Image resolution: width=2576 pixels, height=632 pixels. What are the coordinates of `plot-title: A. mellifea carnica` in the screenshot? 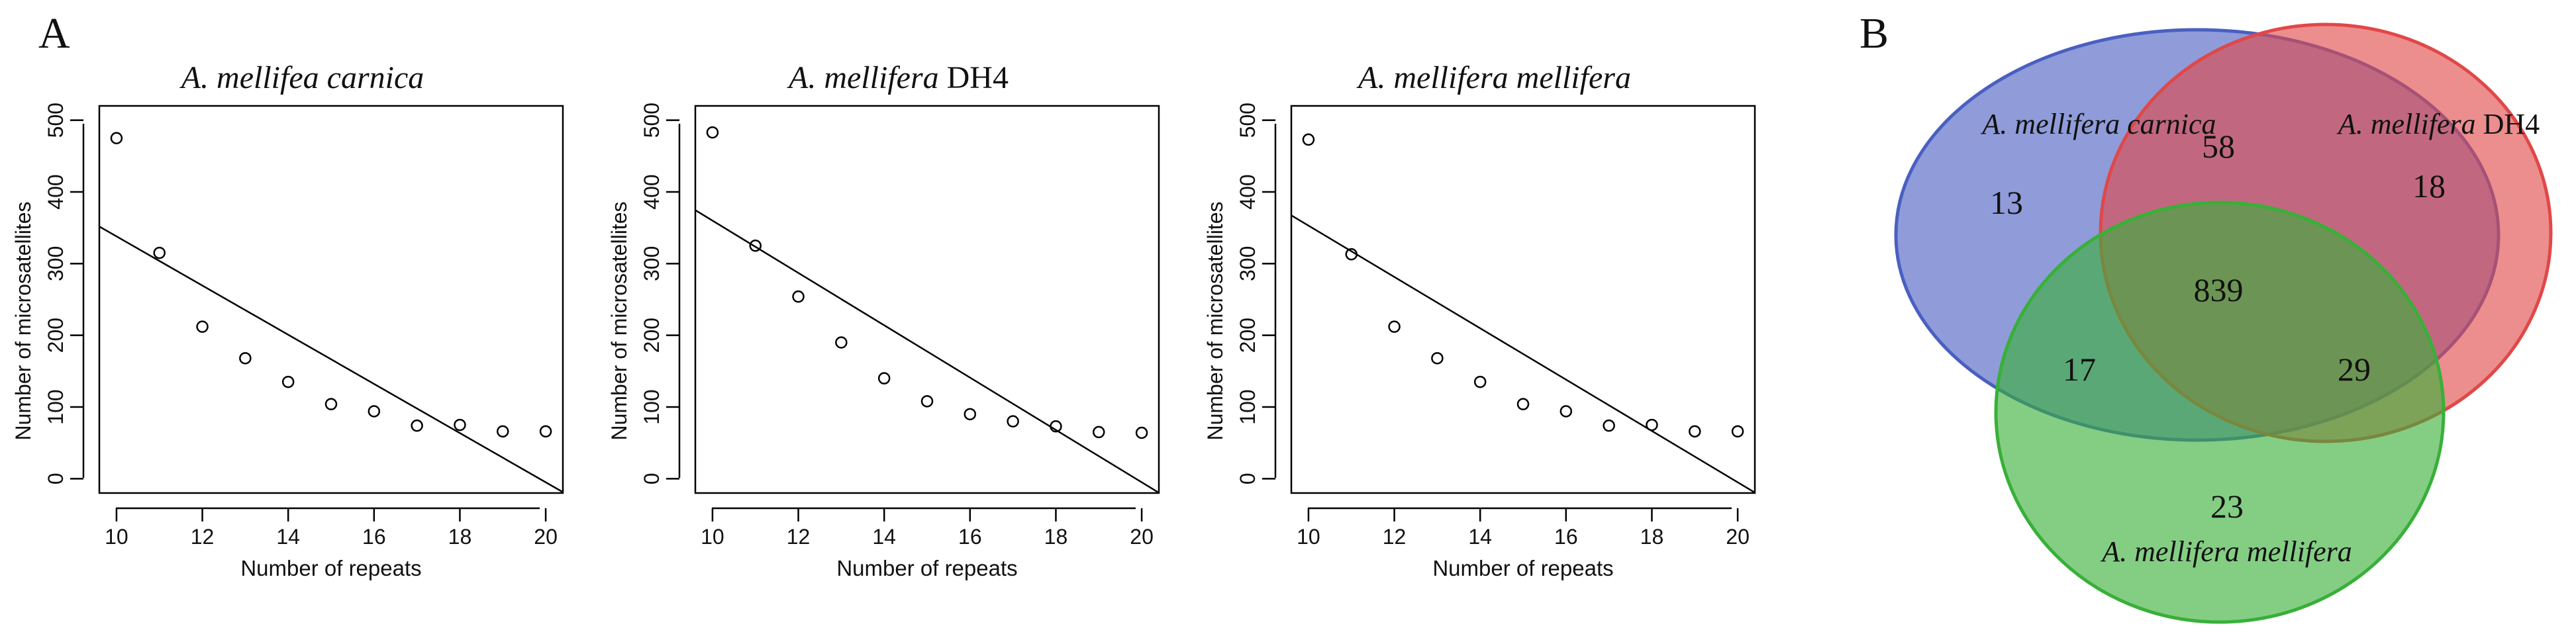 It's located at (301, 77).